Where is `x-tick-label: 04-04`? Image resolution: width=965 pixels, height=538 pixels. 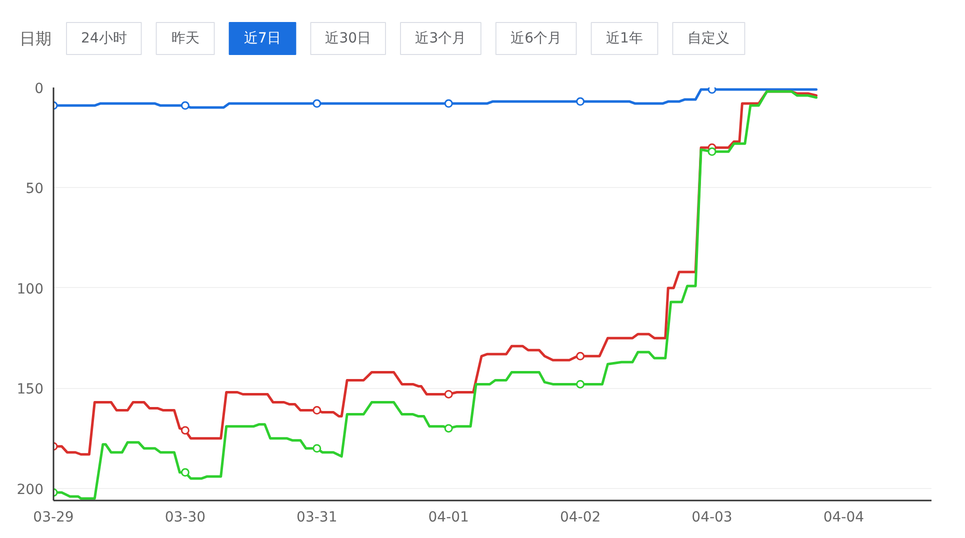
x-tick-label: 04-04 is located at coordinates (843, 518).